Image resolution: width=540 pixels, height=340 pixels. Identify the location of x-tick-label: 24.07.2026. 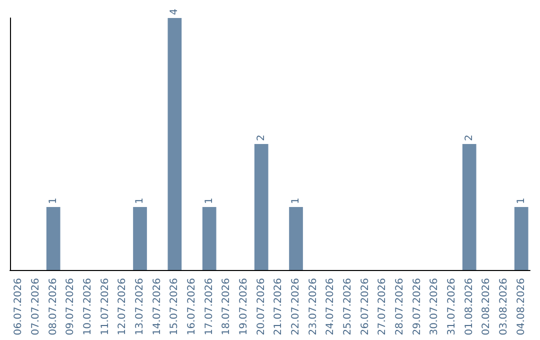
(330, 307).